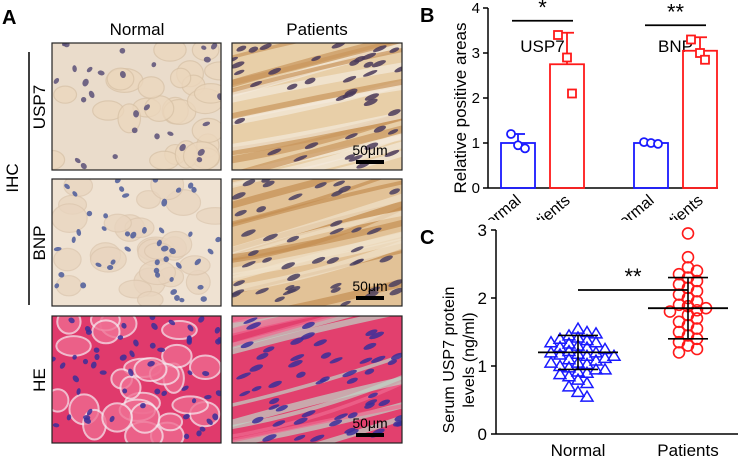 The width and height of the screenshot is (754, 462). I want to click on panel-c-letter: C, so click(427, 238).